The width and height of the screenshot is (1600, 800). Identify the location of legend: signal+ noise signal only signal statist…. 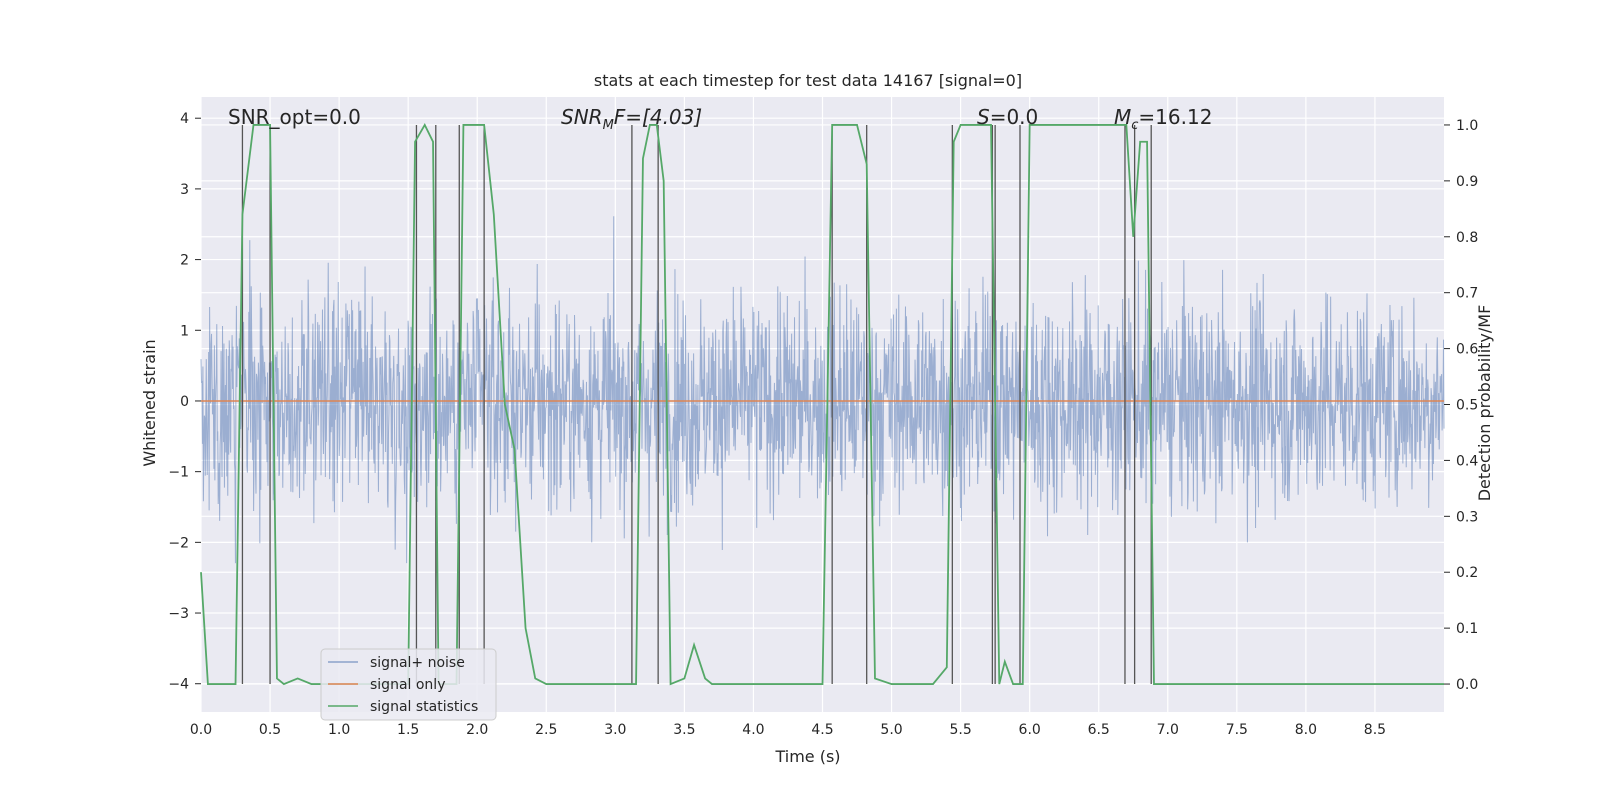
(408, 684).